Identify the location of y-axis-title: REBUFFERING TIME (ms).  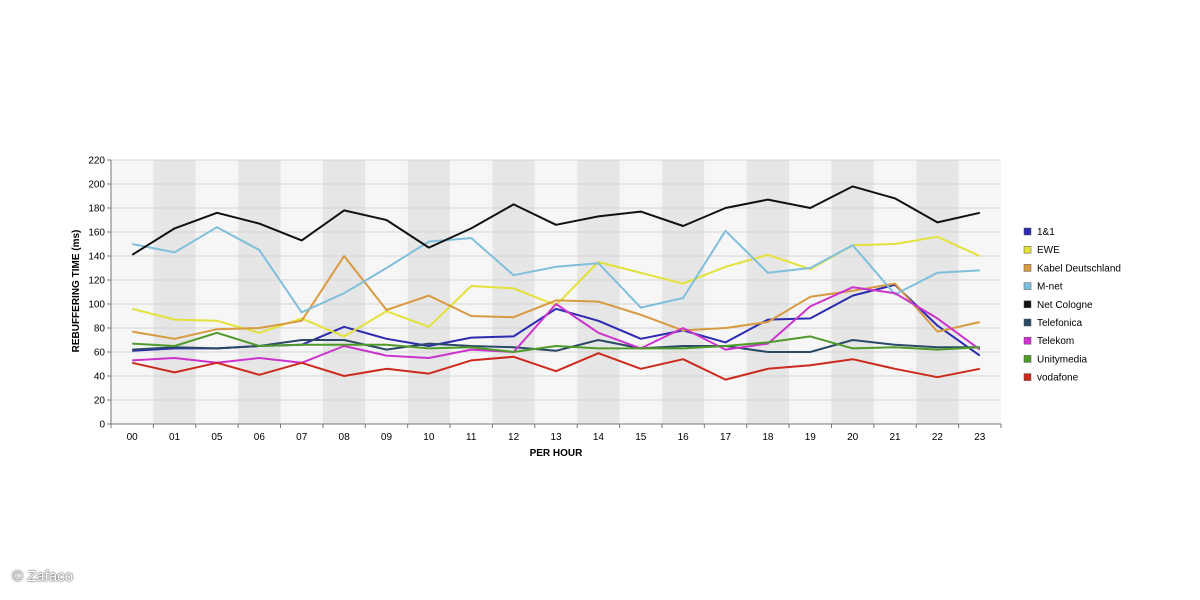
(76, 291).